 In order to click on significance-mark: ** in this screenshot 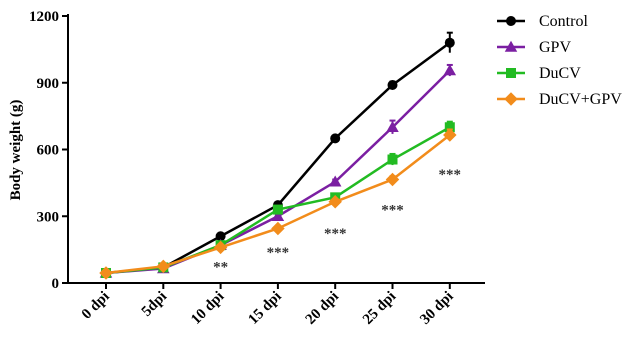, I will do `click(220, 267)`.